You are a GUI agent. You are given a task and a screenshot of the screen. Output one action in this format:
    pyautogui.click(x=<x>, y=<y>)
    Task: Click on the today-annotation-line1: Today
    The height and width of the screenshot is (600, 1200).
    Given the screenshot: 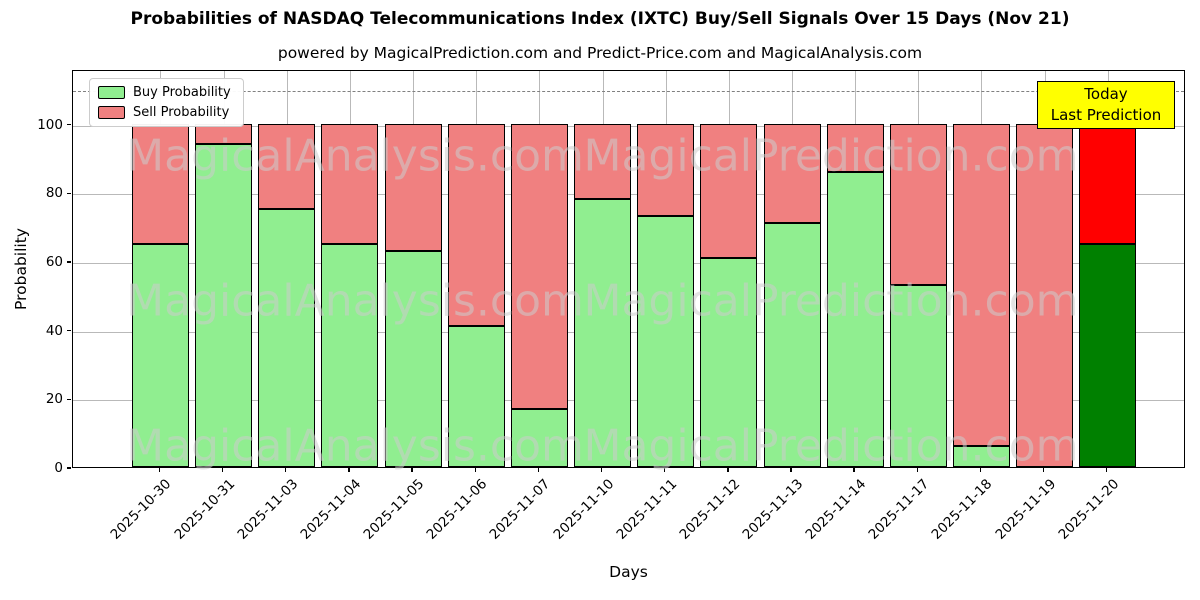 What is the action you would take?
    pyautogui.click(x=1106, y=94)
    